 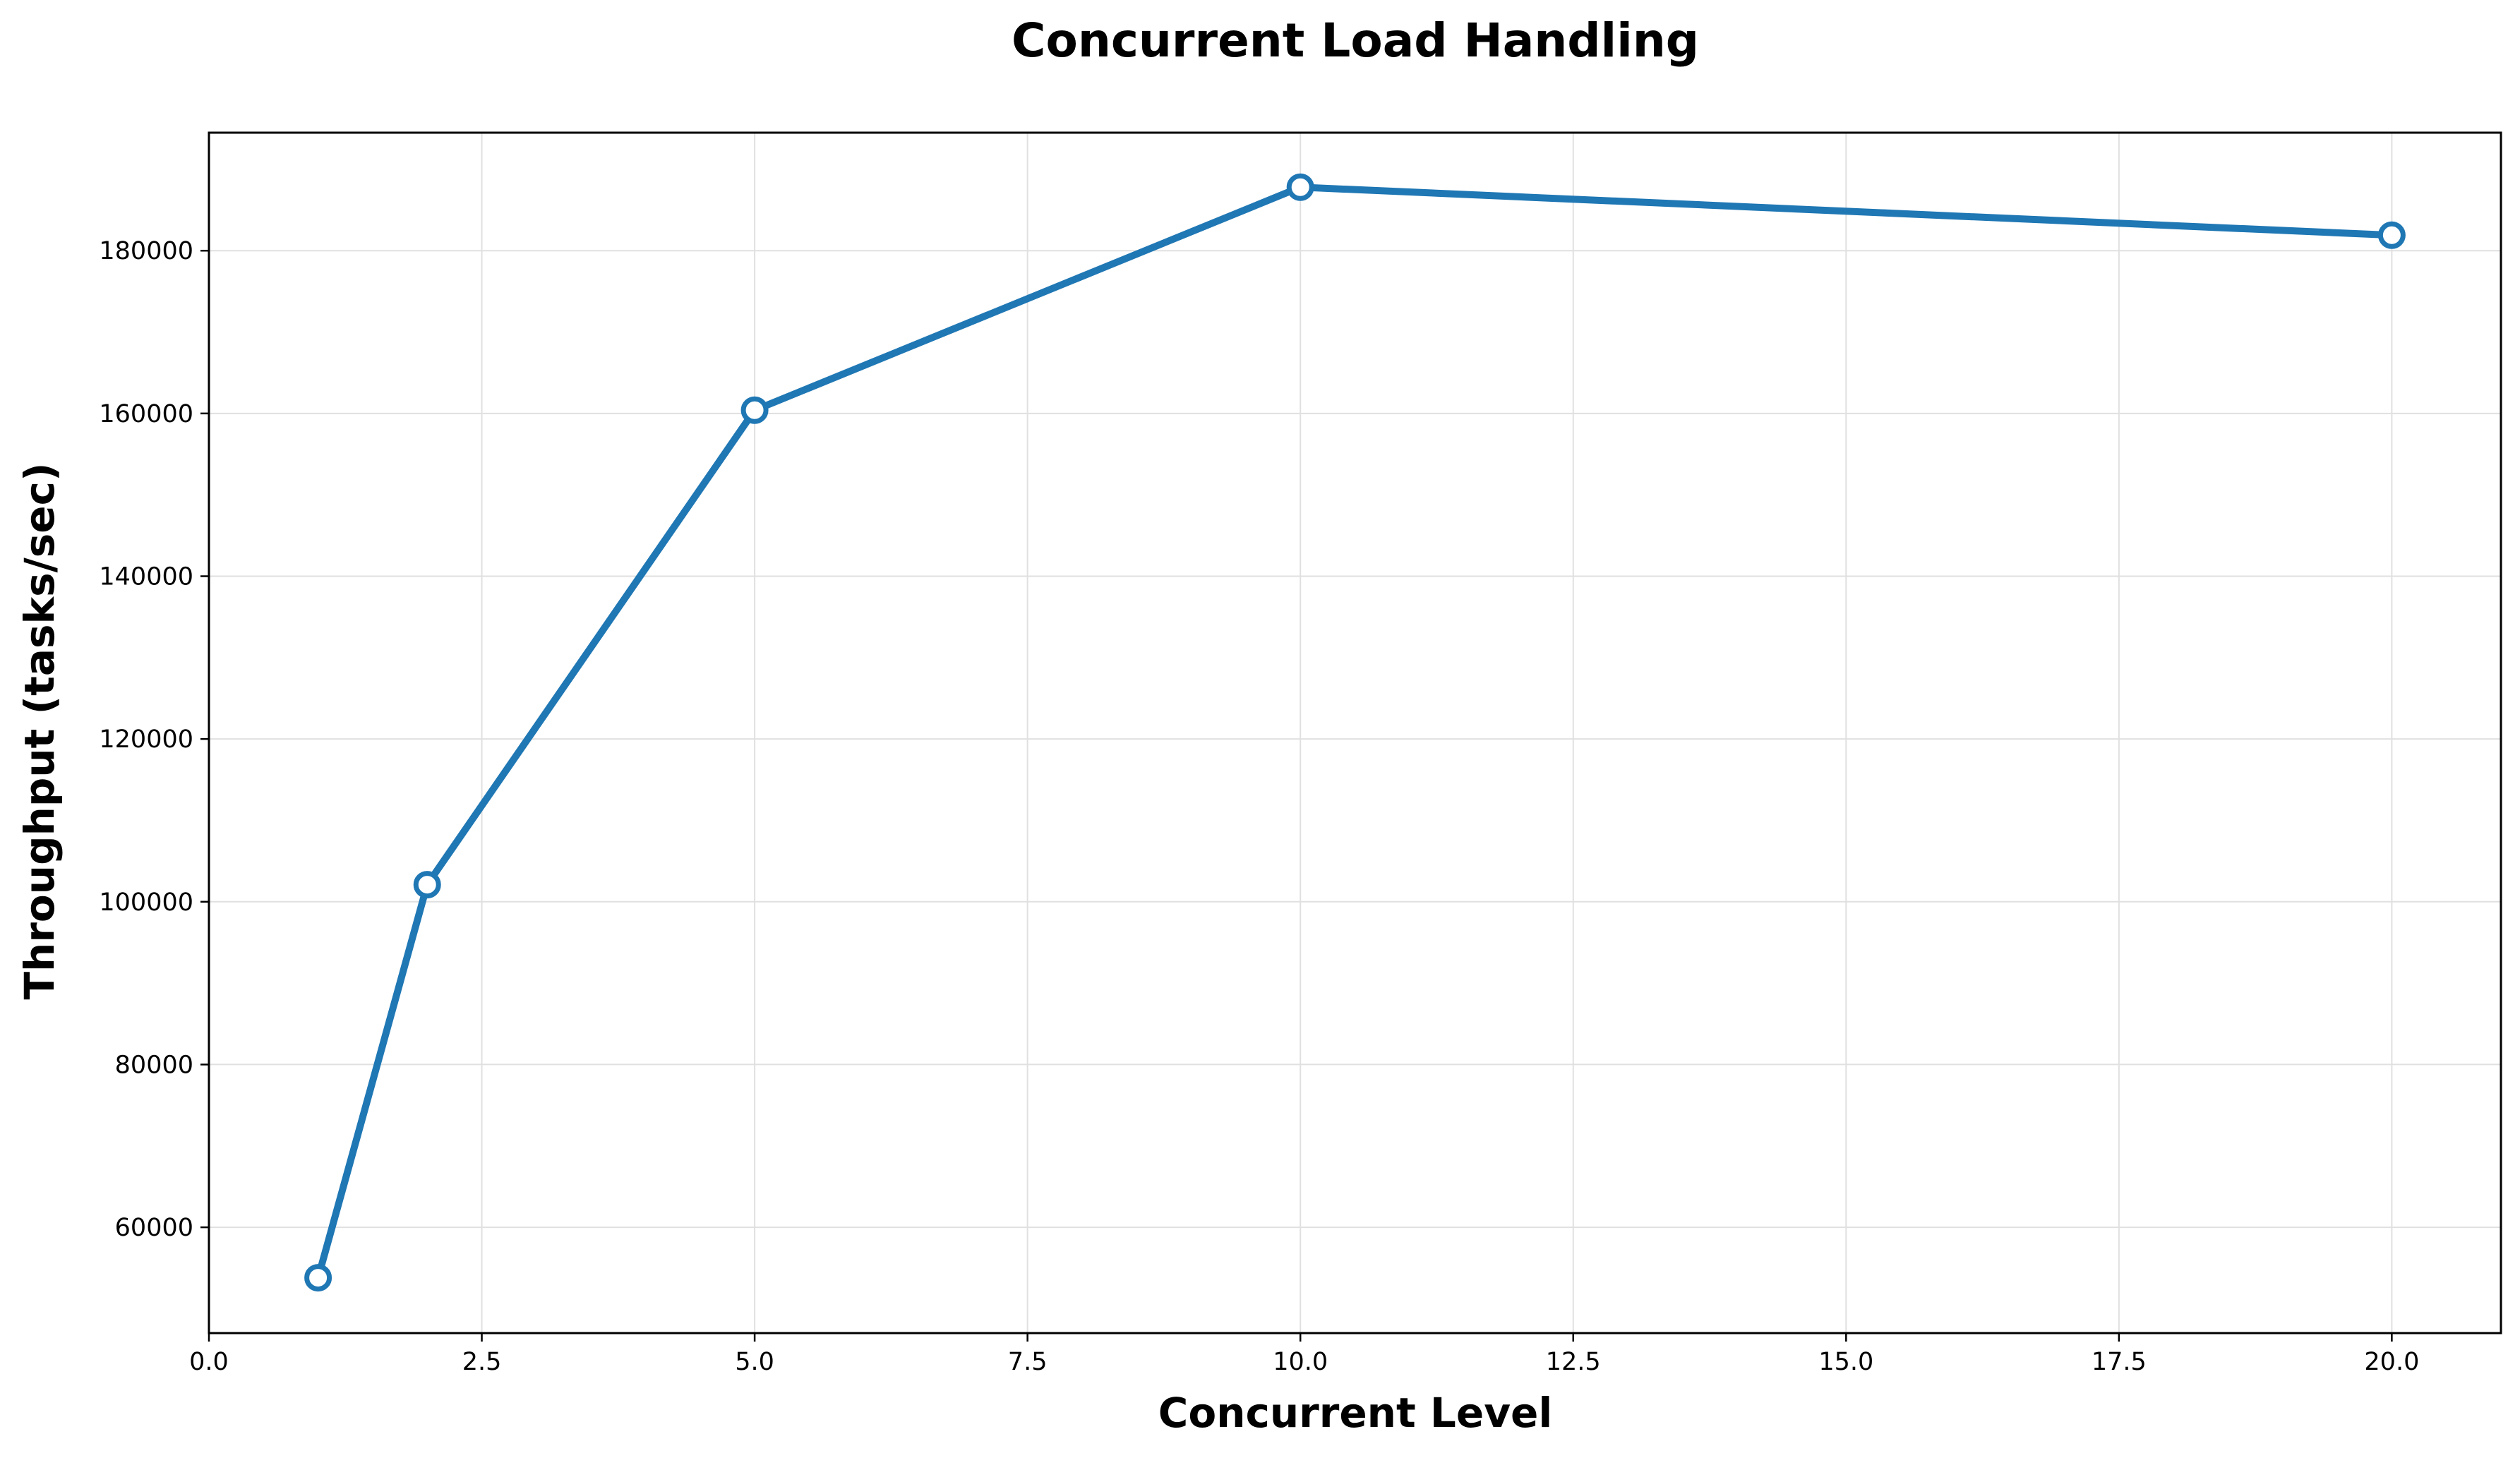 What do you see at coordinates (146, 739) in the screenshot?
I see `y-tick-label: 120000` at bounding box center [146, 739].